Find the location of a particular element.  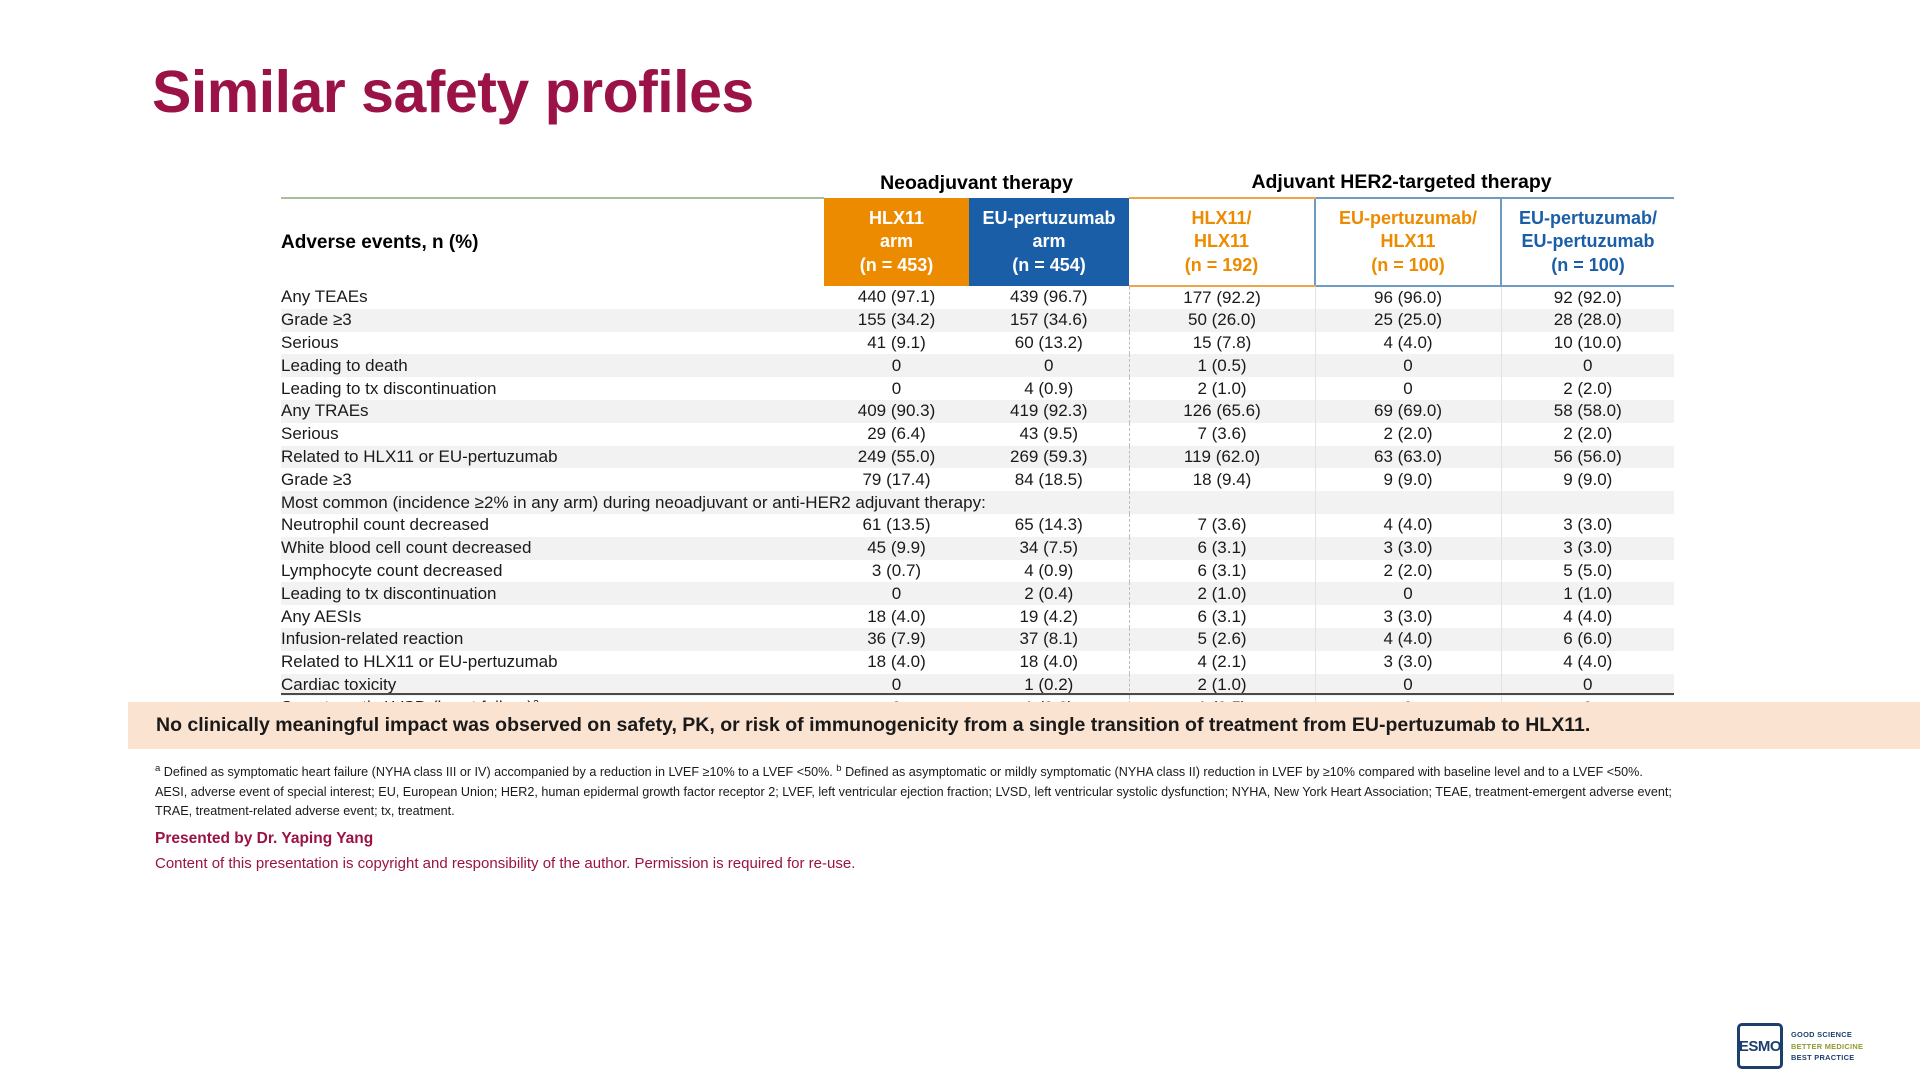

table-cell: 5 (5.0) is located at coordinates (1587, 571).